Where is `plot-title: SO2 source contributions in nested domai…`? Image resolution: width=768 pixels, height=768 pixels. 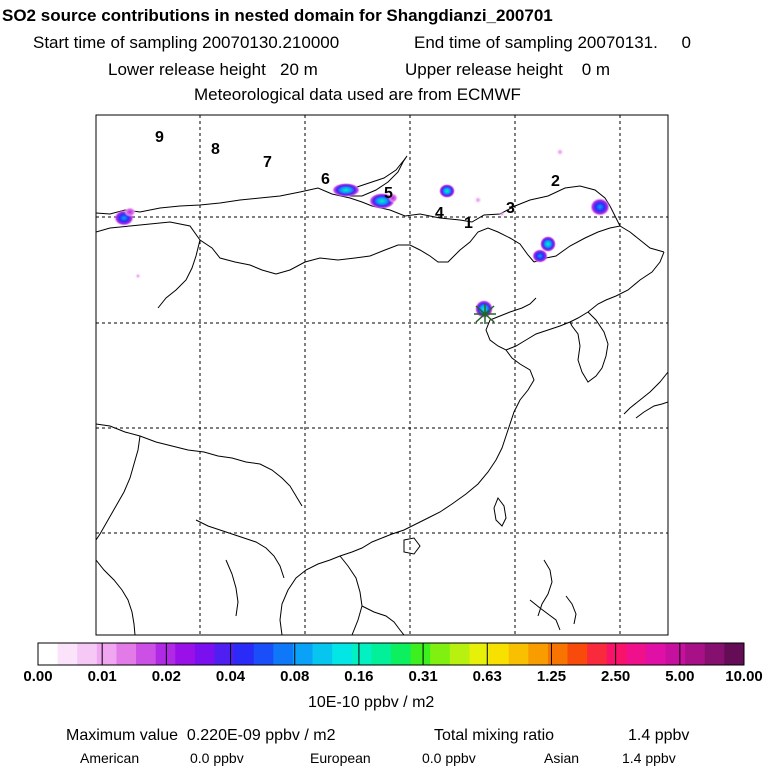
plot-title: SO2 source contributions in nested domai… is located at coordinates (277, 15).